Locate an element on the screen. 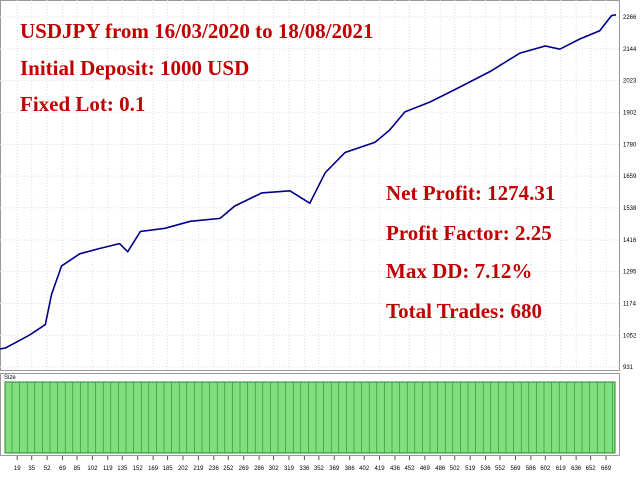 The width and height of the screenshot is (640, 480). x-tick-label: 502 is located at coordinates (455, 469).